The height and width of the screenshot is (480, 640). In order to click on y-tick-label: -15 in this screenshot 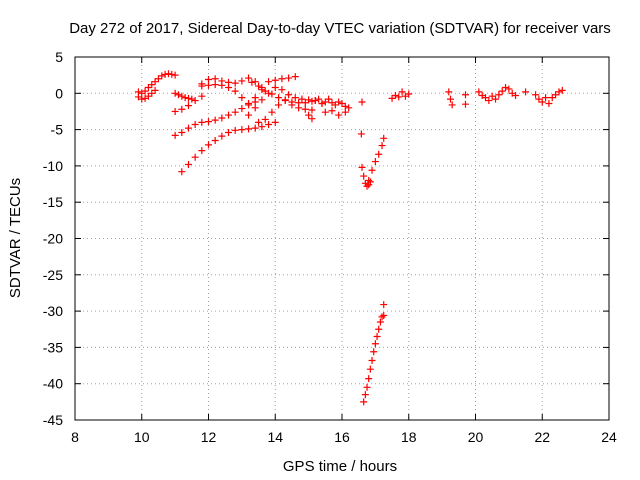, I will do `click(53, 202)`.